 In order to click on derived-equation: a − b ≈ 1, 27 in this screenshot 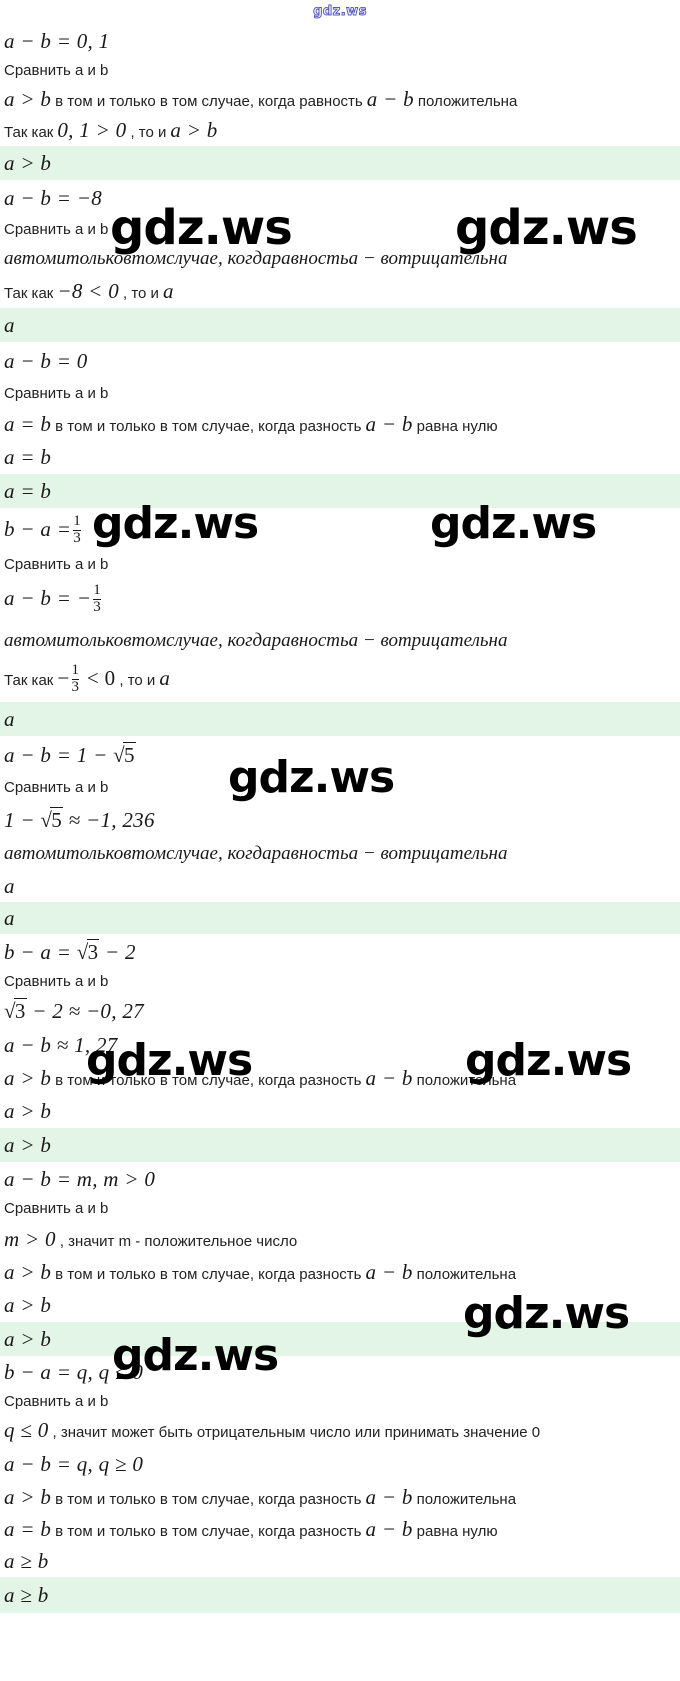, I will do `click(61, 1044)`.